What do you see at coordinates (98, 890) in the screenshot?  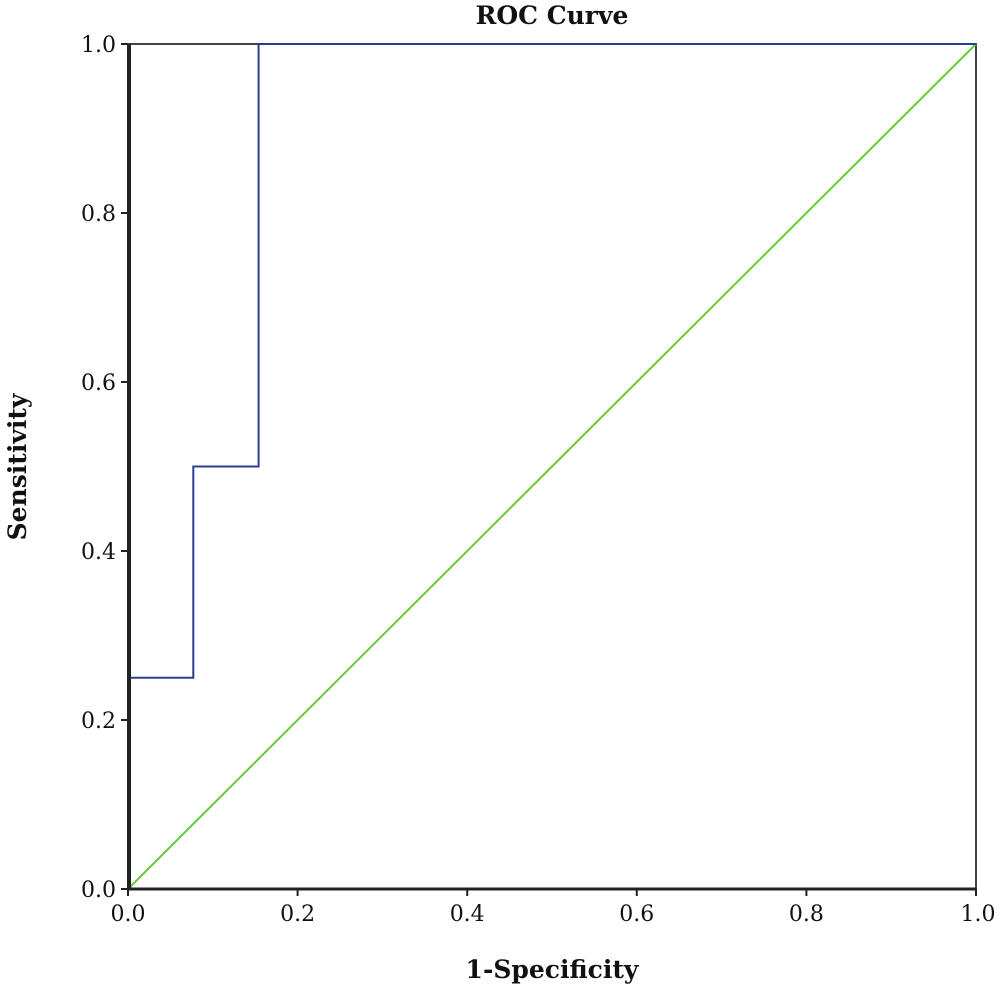 I see `y-tick-label: 0.0` at bounding box center [98, 890].